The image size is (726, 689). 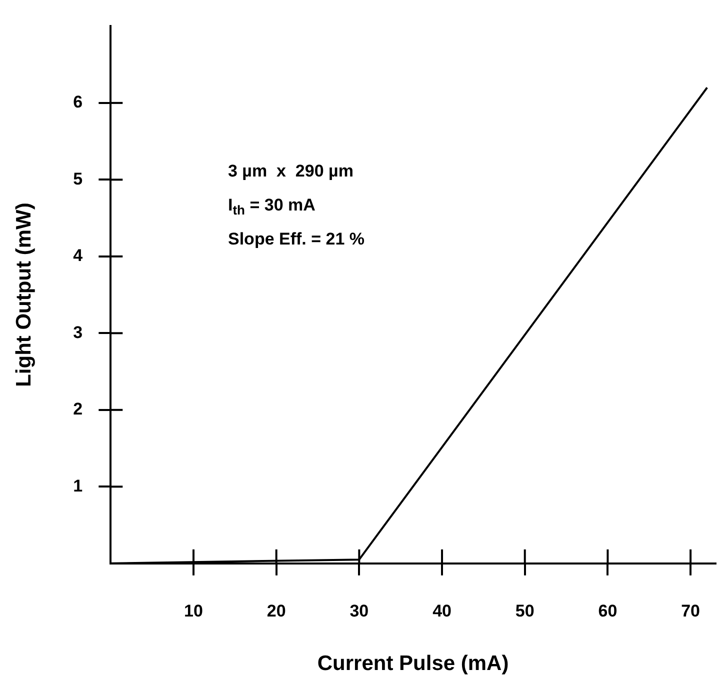 What do you see at coordinates (291, 171) in the screenshot?
I see `annotation: 3 µm x 290 µm` at bounding box center [291, 171].